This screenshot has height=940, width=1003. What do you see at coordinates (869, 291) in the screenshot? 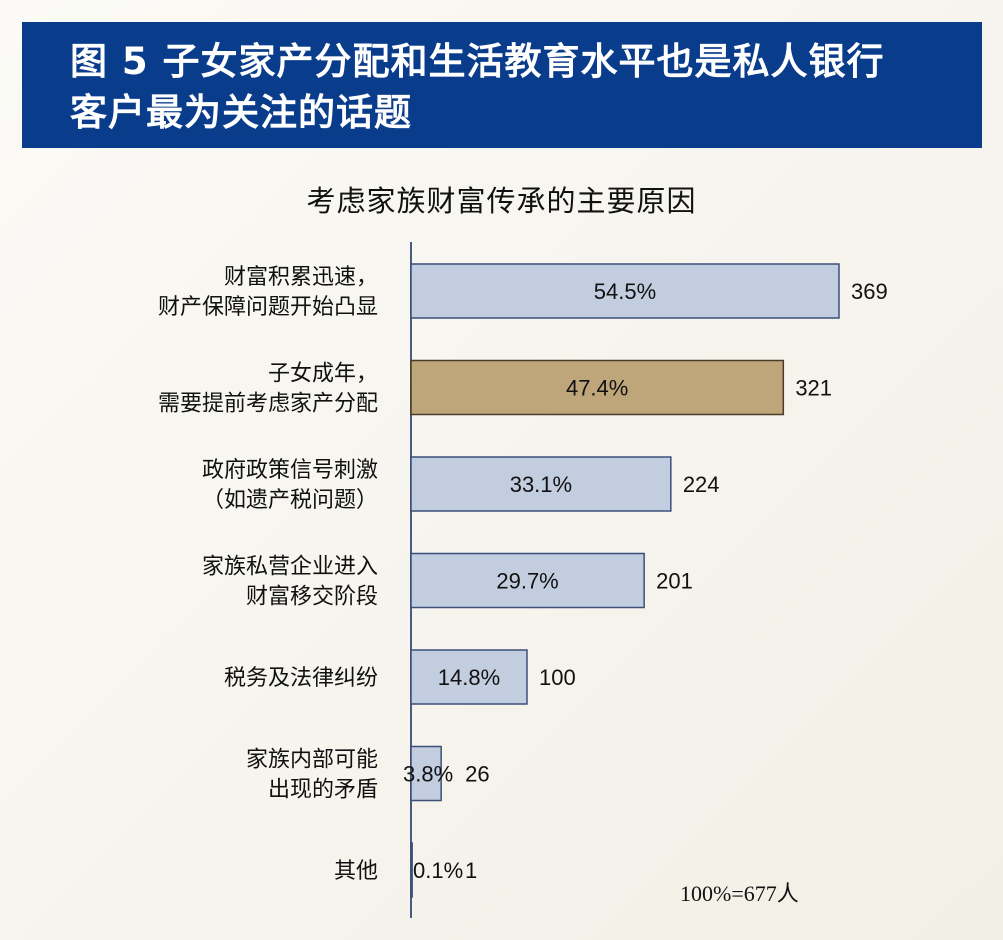
I see `value-label-0: 369` at bounding box center [869, 291].